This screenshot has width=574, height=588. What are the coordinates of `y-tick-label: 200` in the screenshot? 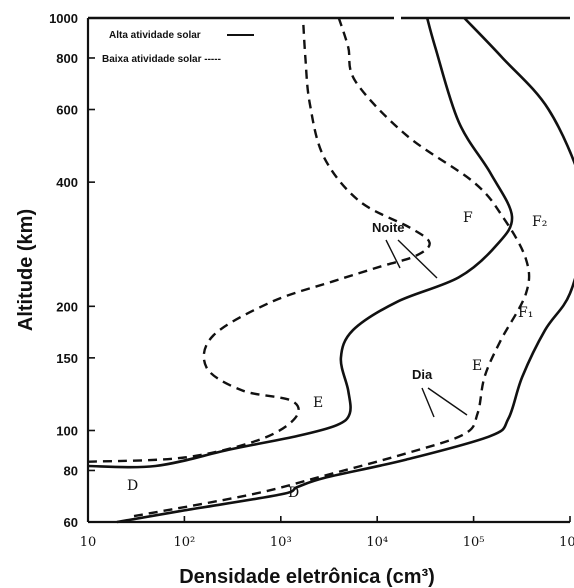 It's located at (67, 306).